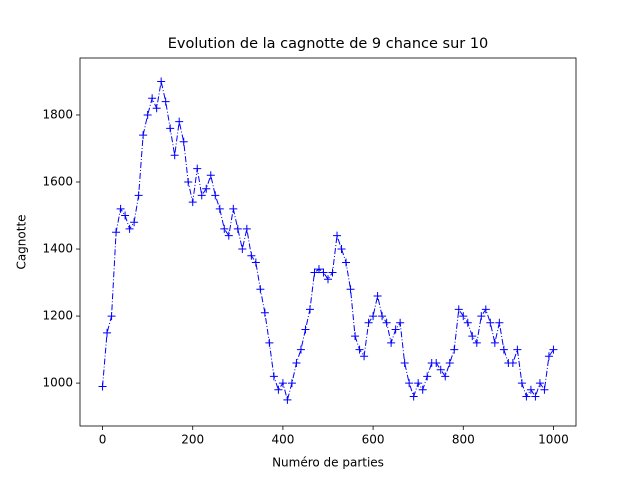 Image resolution: width=640 pixels, height=484 pixels. What do you see at coordinates (328, 463) in the screenshot?
I see `x-axis-label: Numéro de parties` at bounding box center [328, 463].